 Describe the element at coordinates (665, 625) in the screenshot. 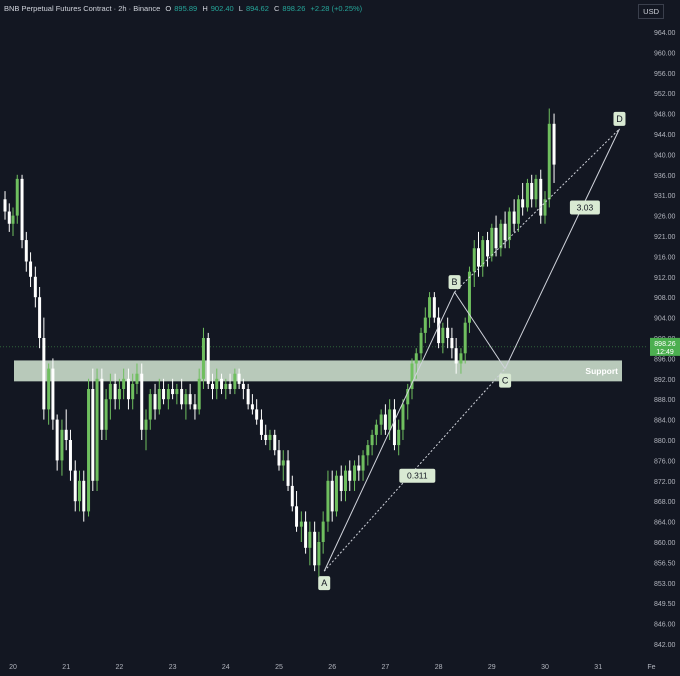

I see `y-tick-label: 846.00` at that location.